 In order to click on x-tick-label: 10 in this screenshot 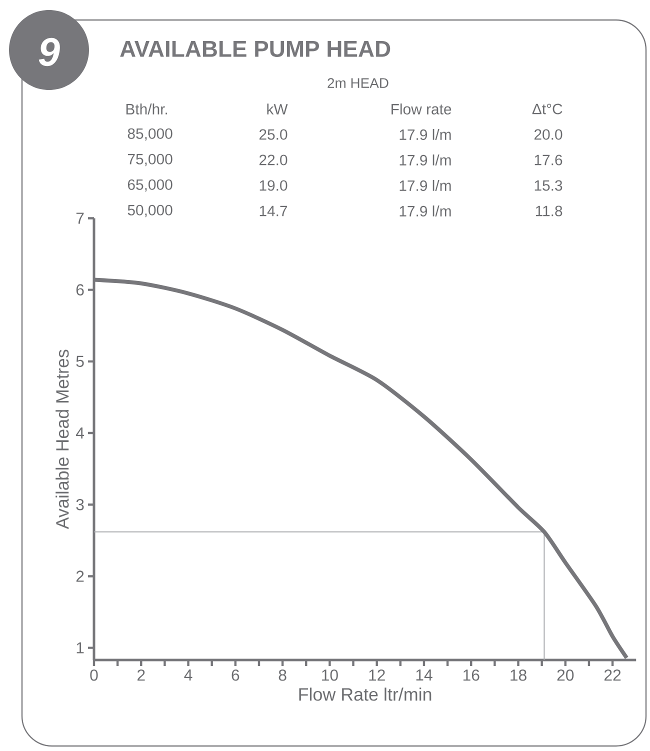, I will do `click(330, 675)`.